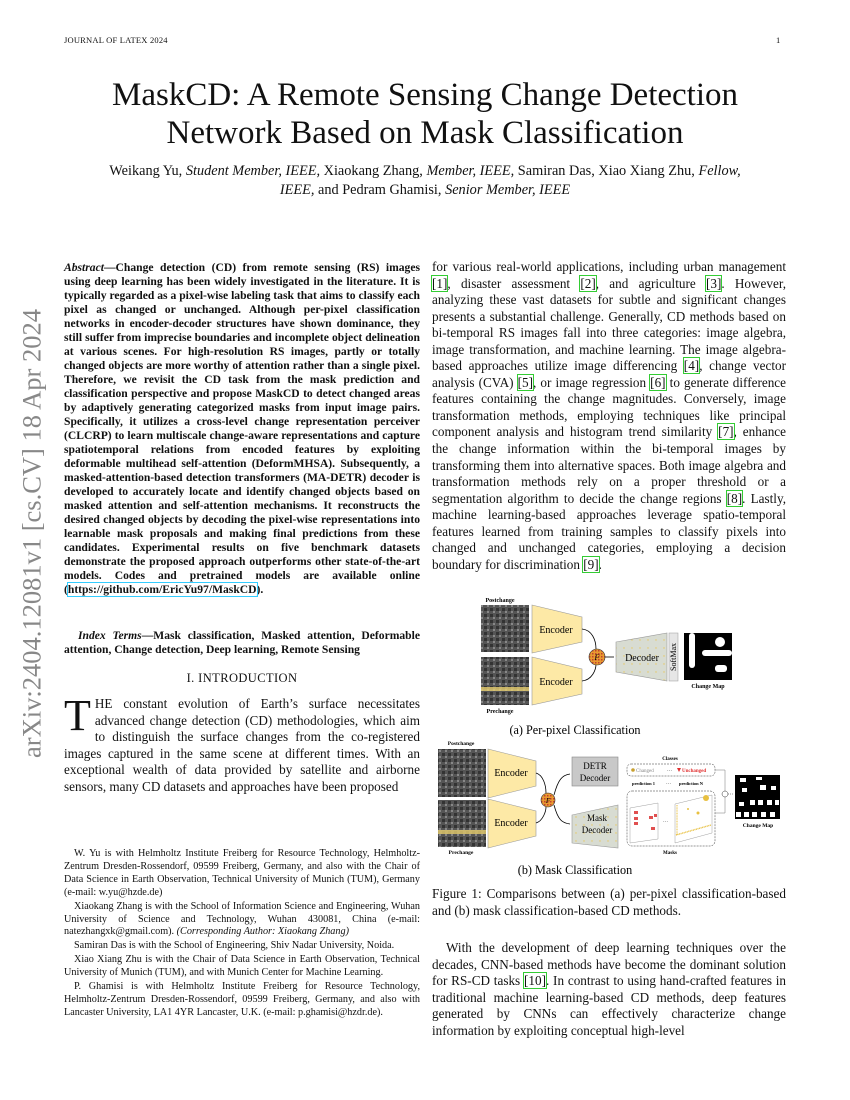 Image resolution: width=850 pixels, height=1100 pixels. What do you see at coordinates (84, 267) in the screenshot?
I see `abstract-label: Abstract` at bounding box center [84, 267].